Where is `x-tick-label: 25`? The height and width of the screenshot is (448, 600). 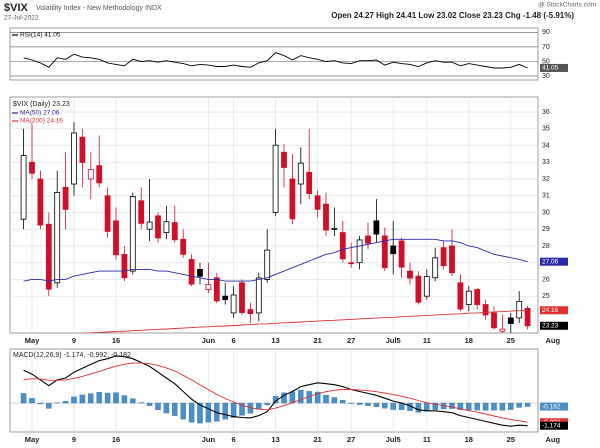 x-tick-label: 25 is located at coordinates (511, 439).